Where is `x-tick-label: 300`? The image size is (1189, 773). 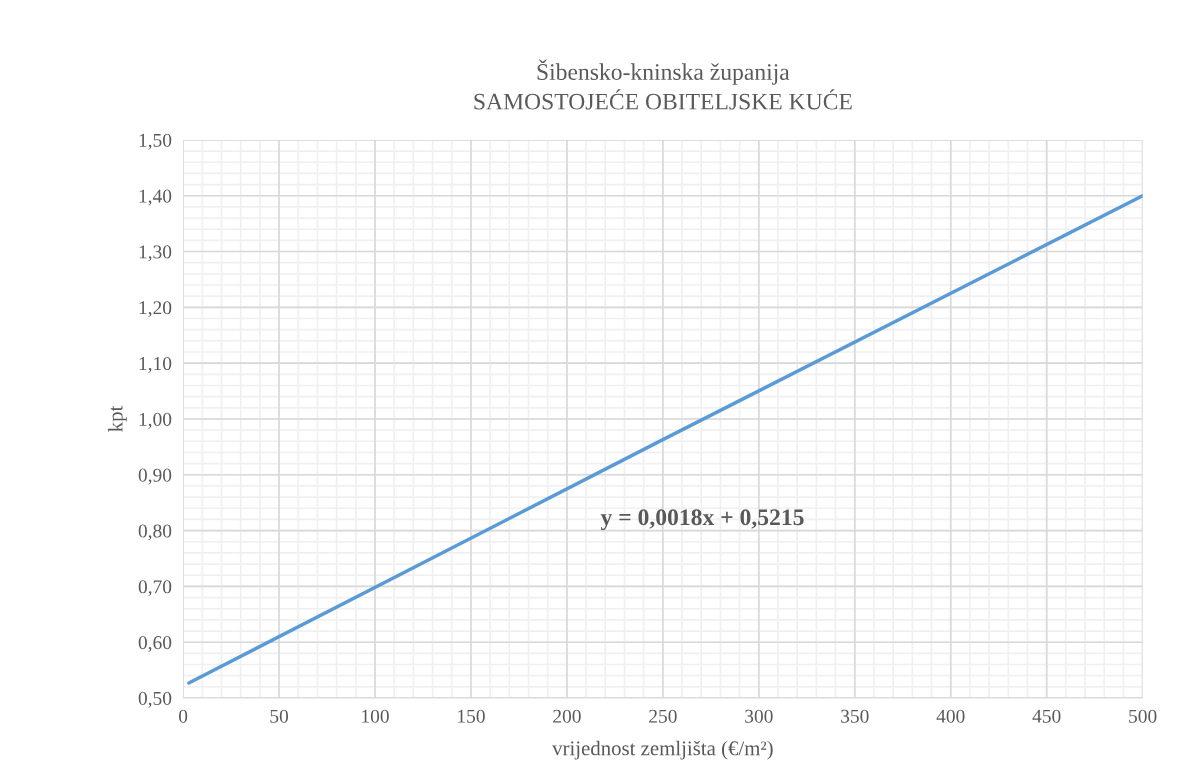
x-tick-label: 300 is located at coordinates (759, 716).